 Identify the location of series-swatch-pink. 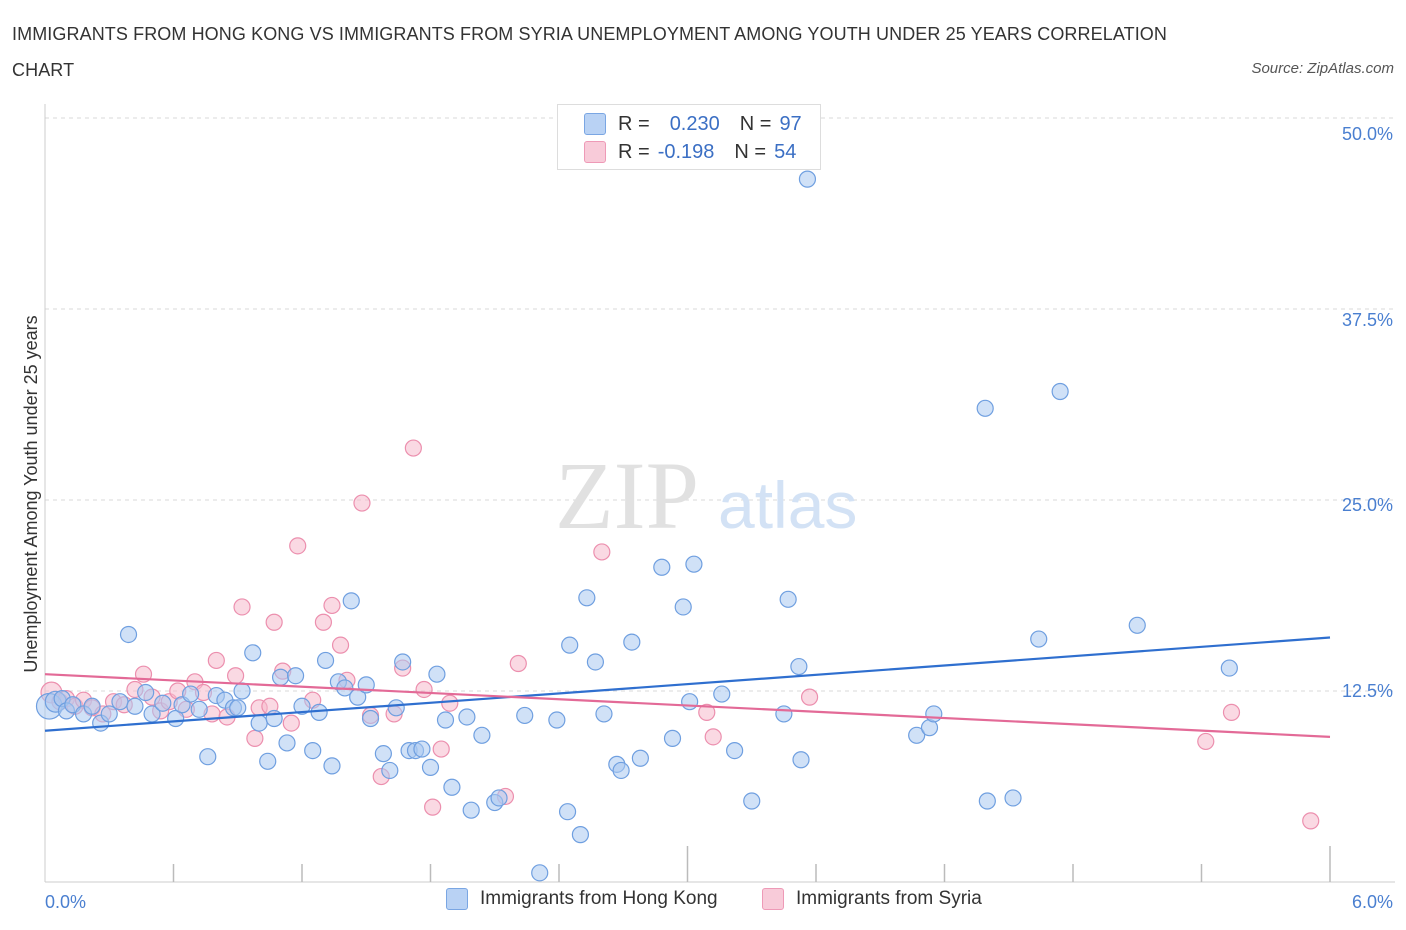
(773, 899).